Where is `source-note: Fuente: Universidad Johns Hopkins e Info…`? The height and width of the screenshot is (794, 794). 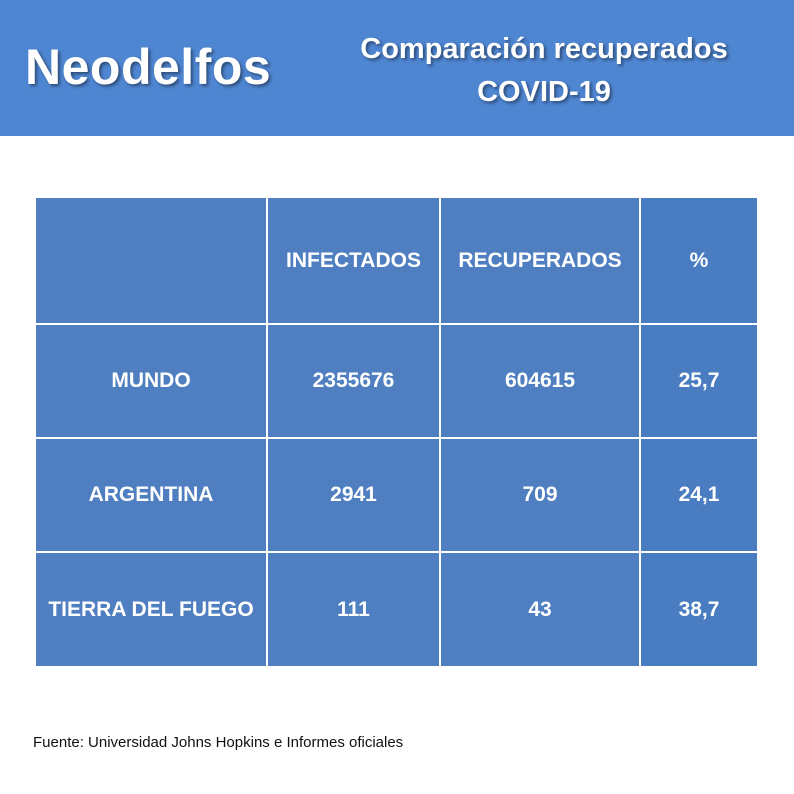 source-note: Fuente: Universidad Johns Hopkins e Info… is located at coordinates (218, 742).